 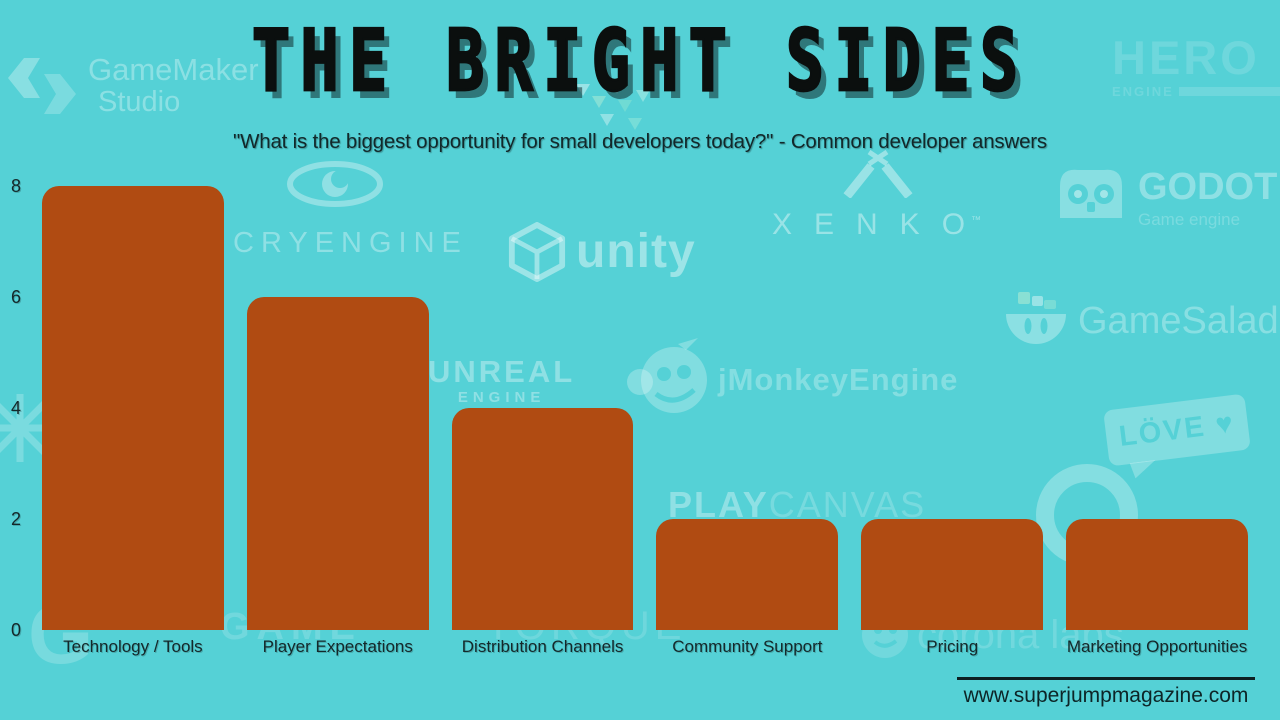 I want to click on x-label-distribution-channels: Distribution Channels, so click(x=542, y=646).